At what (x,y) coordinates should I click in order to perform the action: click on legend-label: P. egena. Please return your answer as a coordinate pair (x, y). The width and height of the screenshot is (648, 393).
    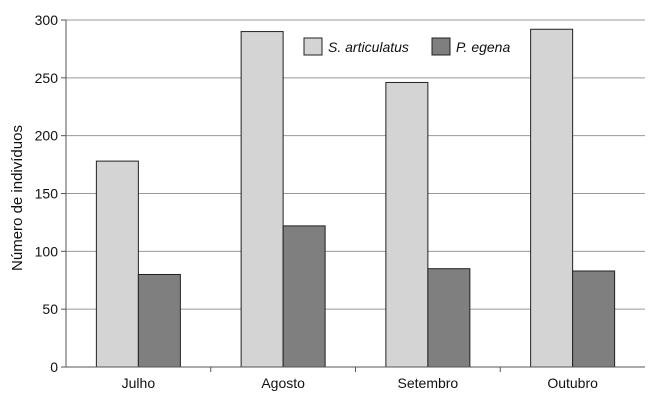
    Looking at the image, I should click on (483, 47).